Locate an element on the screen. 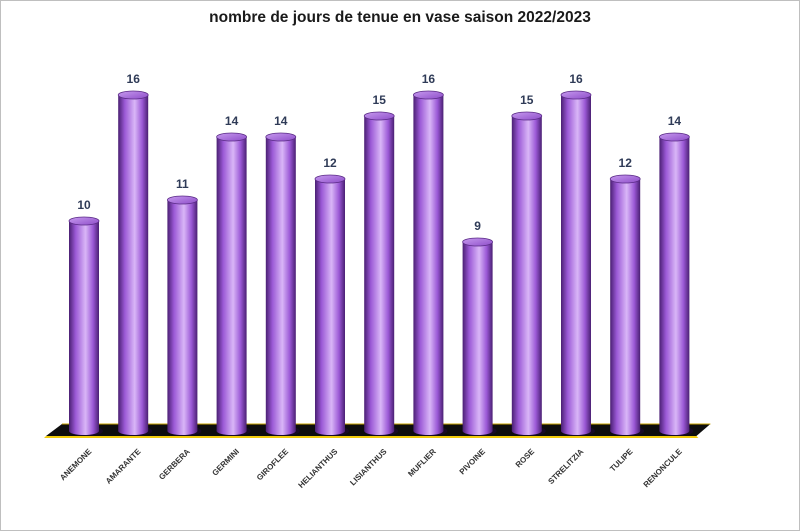 Image resolution: width=800 pixels, height=531 pixels. x-tick-label: MUFLIER is located at coordinates (422, 463).